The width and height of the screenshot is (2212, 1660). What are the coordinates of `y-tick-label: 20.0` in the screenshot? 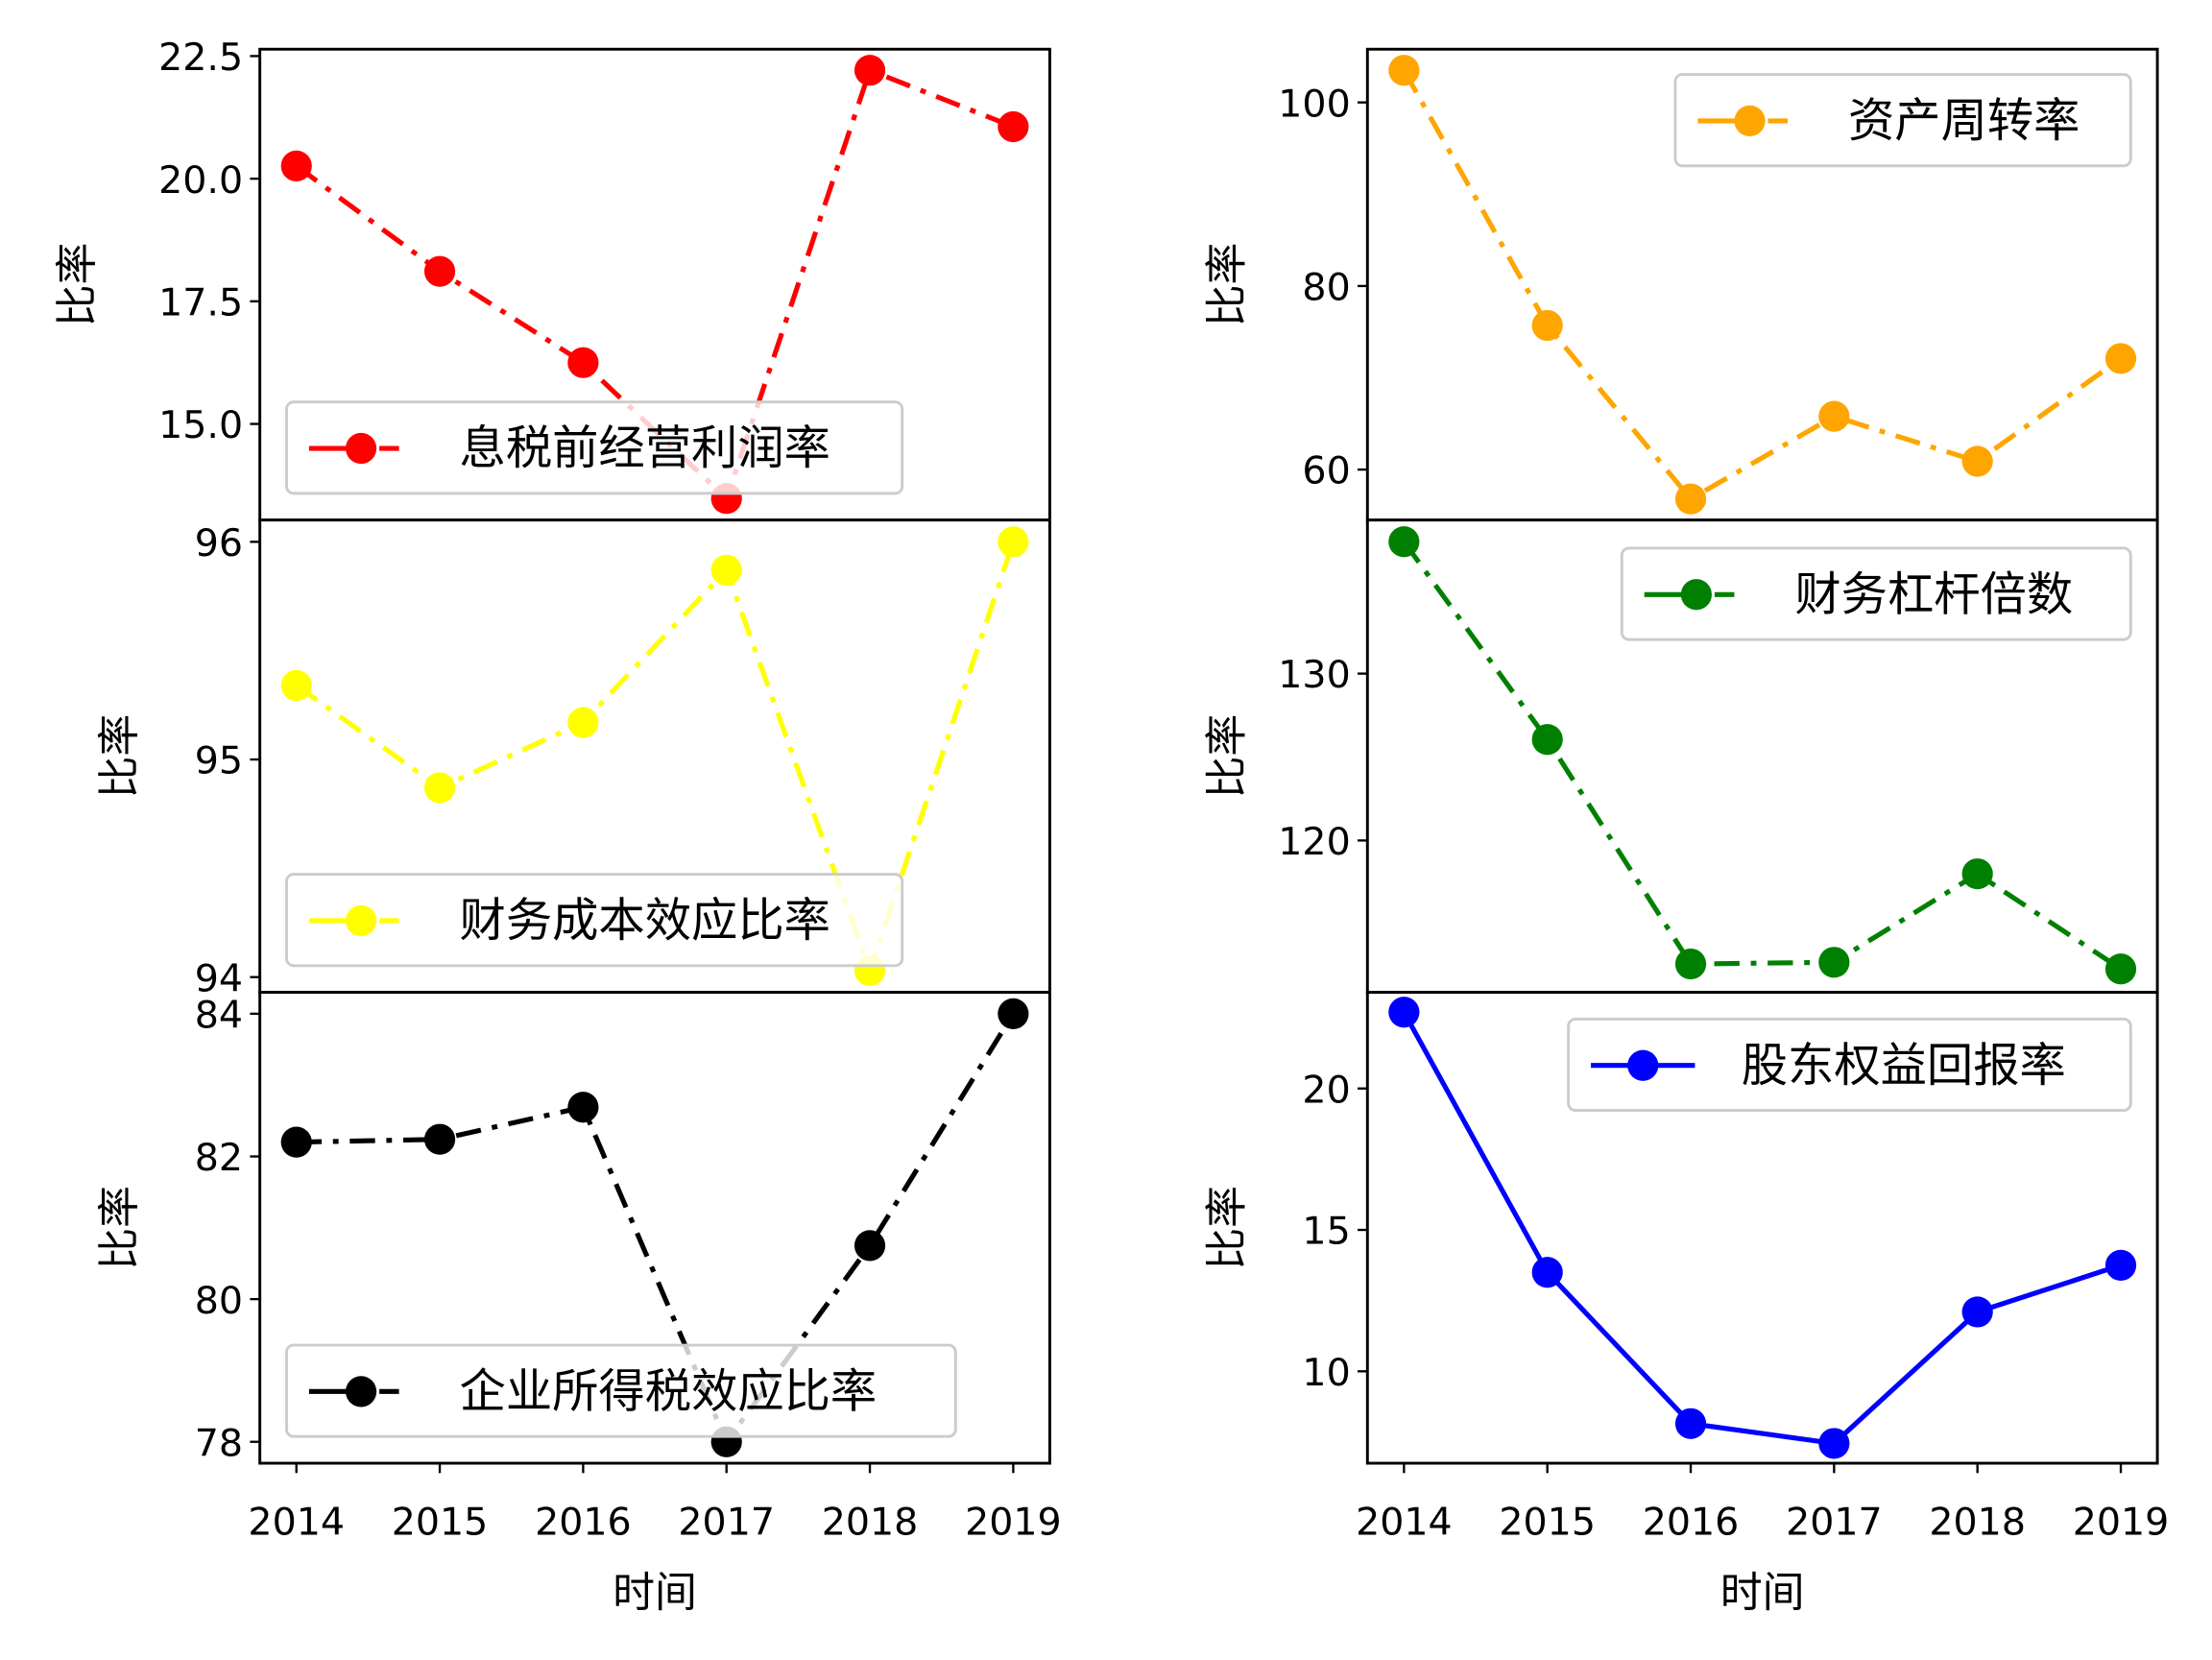 It's located at (200, 180).